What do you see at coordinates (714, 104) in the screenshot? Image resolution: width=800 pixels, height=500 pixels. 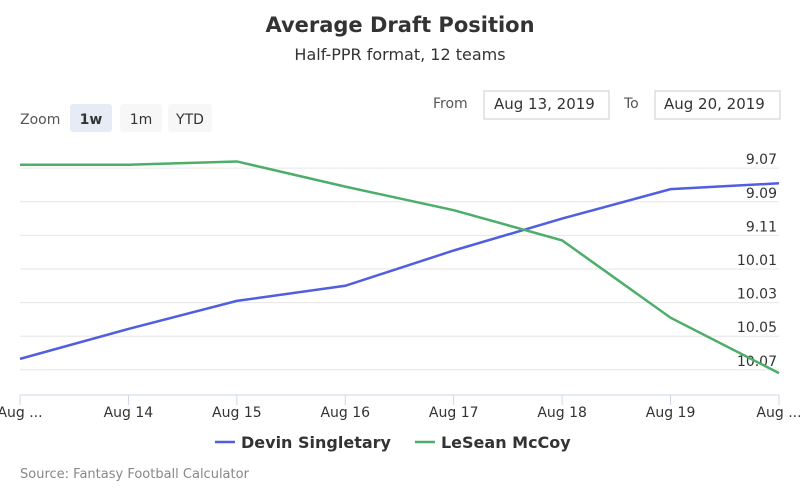 I see `to-value: Aug 20, 2019` at bounding box center [714, 104].